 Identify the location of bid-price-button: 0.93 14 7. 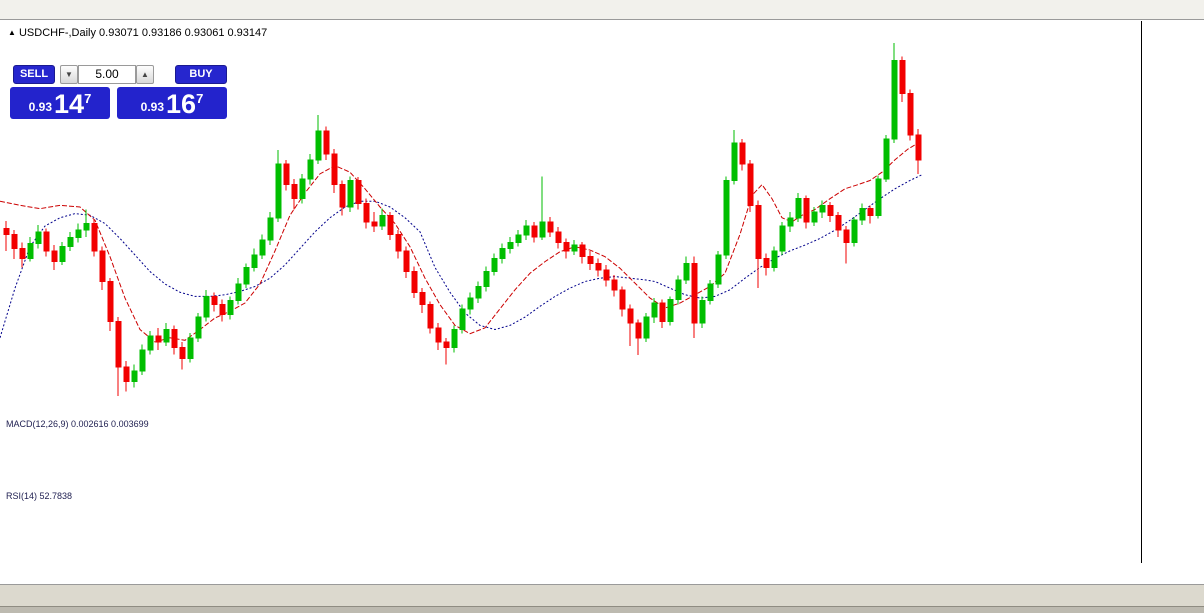
(60, 103).